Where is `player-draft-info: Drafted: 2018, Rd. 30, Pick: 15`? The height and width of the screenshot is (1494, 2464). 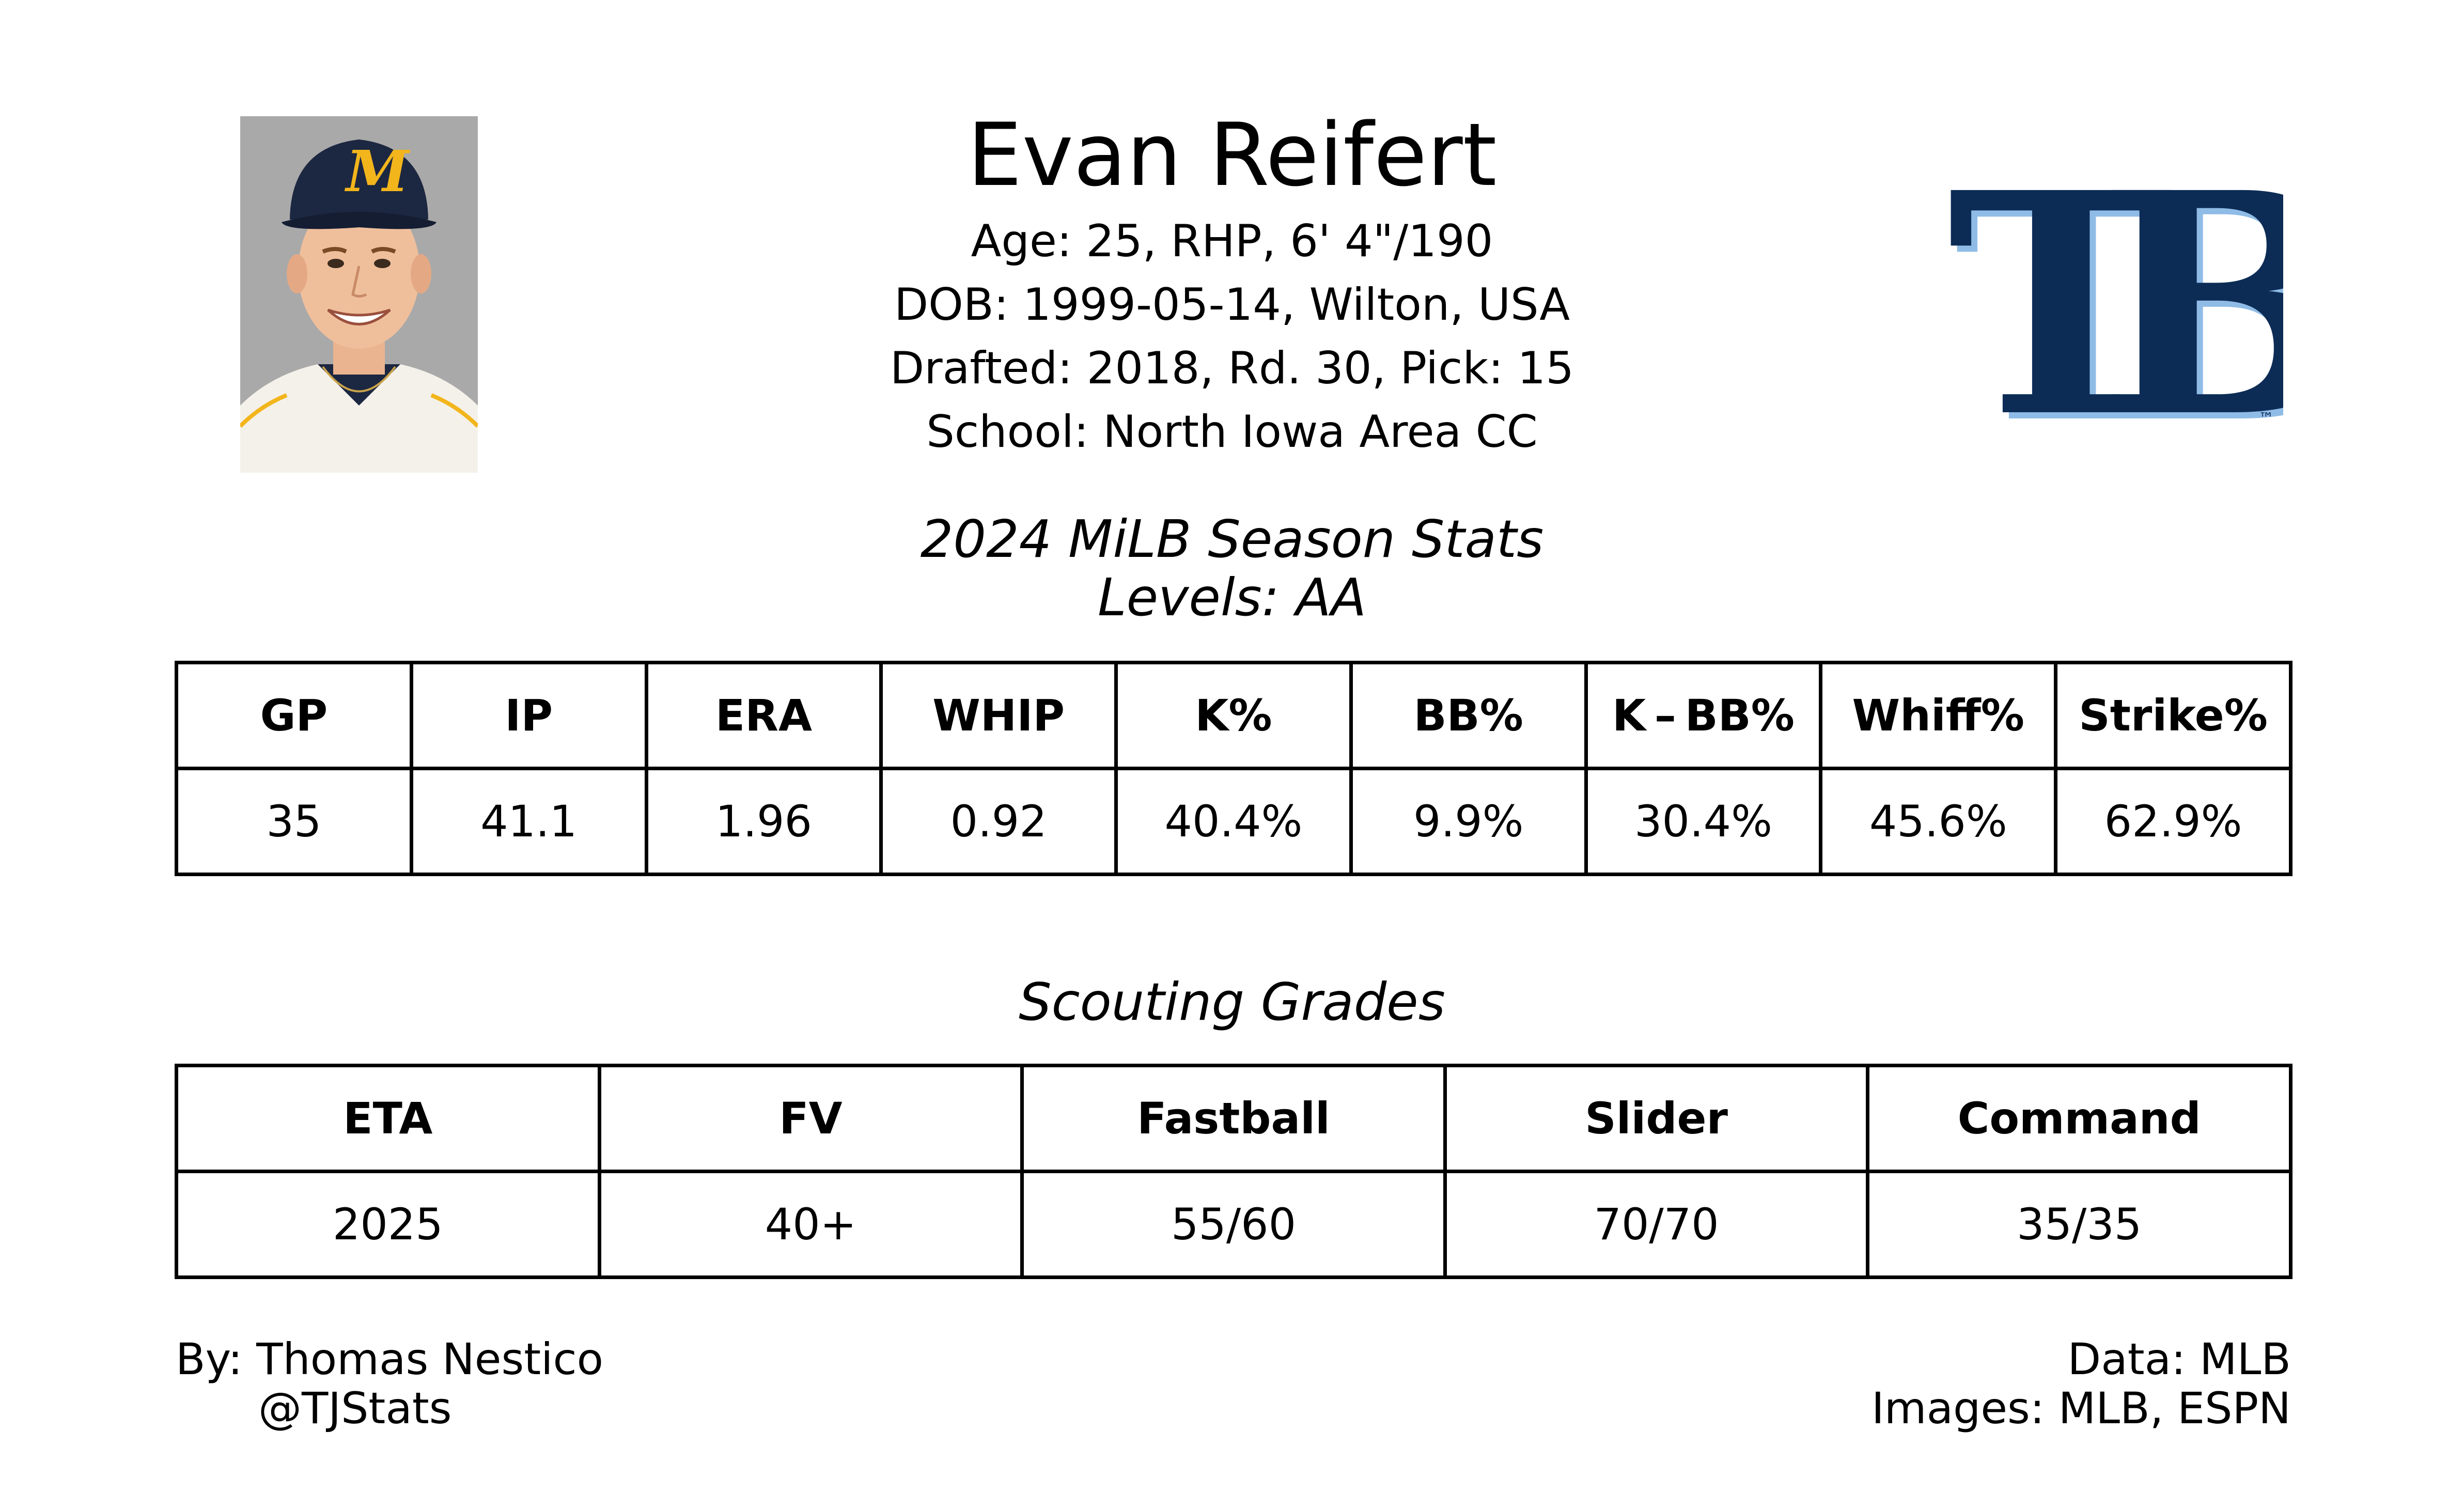
player-draft-info: Drafted: 2018, Rd. 30, Pick: 15 is located at coordinates (1232, 369).